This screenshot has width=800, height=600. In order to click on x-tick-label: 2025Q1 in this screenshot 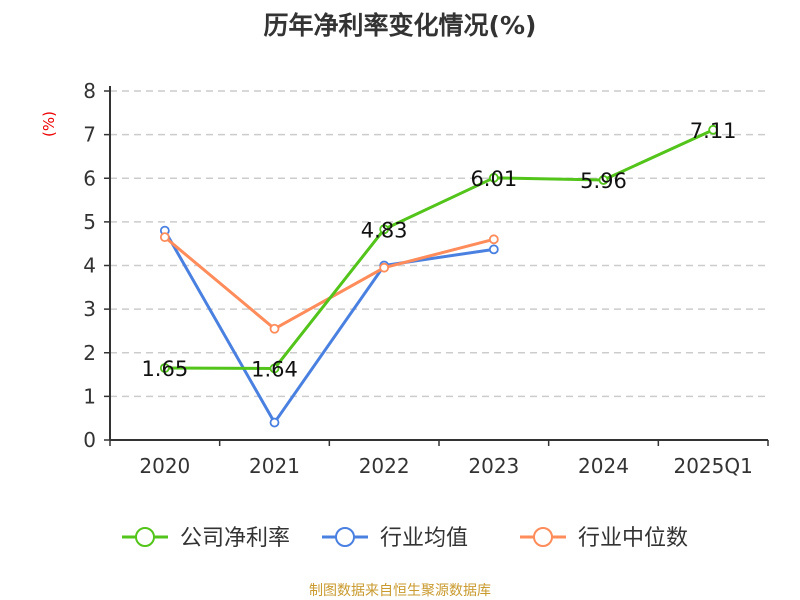, I will do `click(712, 466)`.